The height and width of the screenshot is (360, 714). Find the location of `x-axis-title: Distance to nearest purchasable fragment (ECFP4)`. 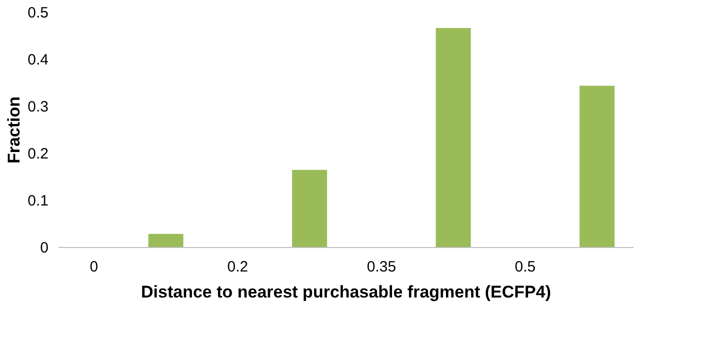

x-axis-title: Distance to nearest purchasable fragment (ECFP4) is located at coordinates (346, 292).